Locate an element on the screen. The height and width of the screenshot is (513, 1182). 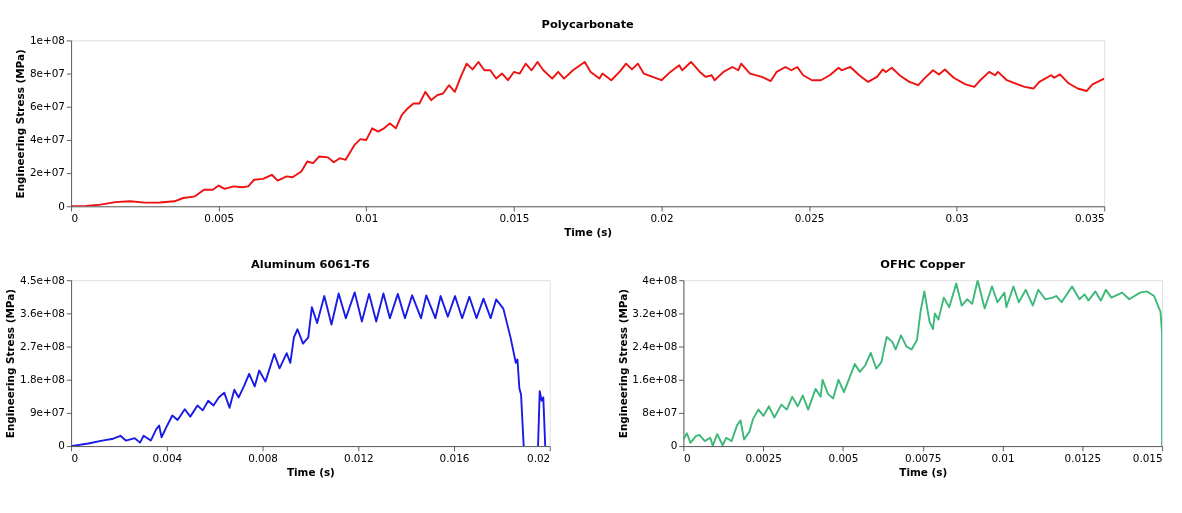
x-tick-label: 0.004 is located at coordinates (167, 457).